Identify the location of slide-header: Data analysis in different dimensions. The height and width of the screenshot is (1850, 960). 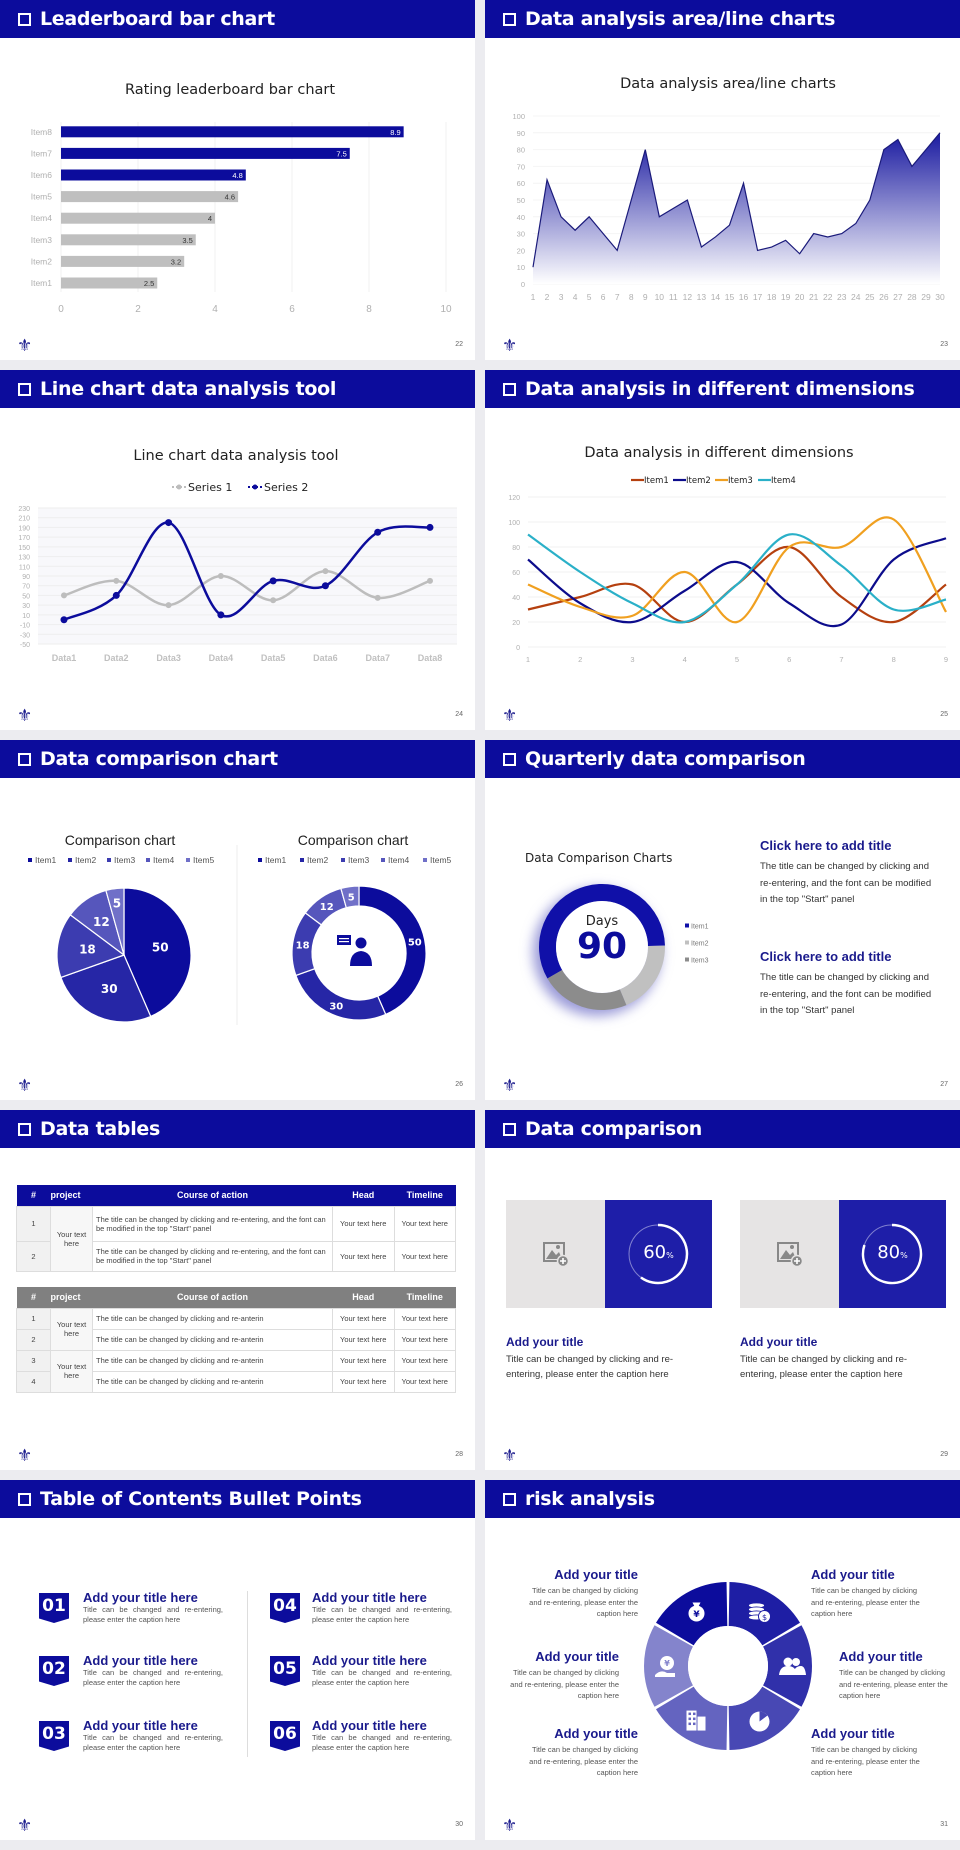
(722, 389).